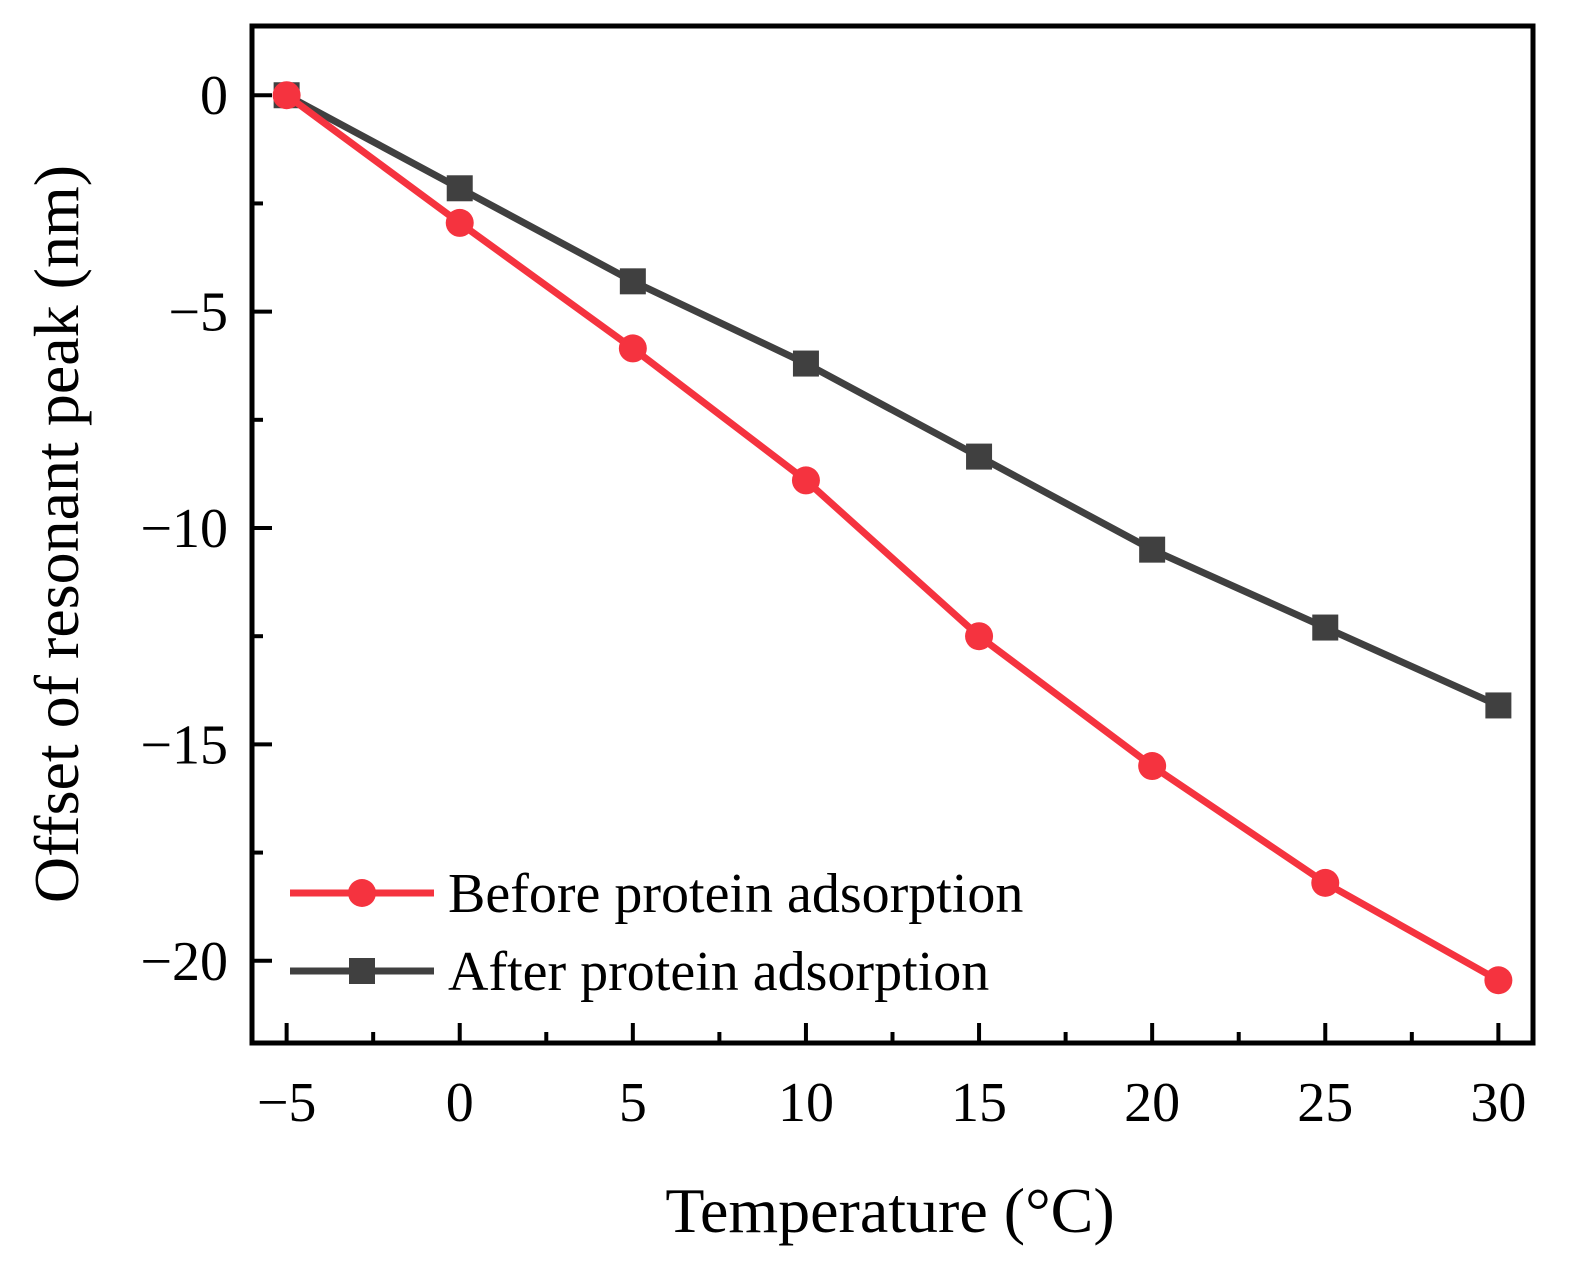 The image size is (1577, 1277). What do you see at coordinates (891, 1078) in the screenshot?
I see `x-axis-ticks: −5 0 5 10 15 20 25 30` at bounding box center [891, 1078].